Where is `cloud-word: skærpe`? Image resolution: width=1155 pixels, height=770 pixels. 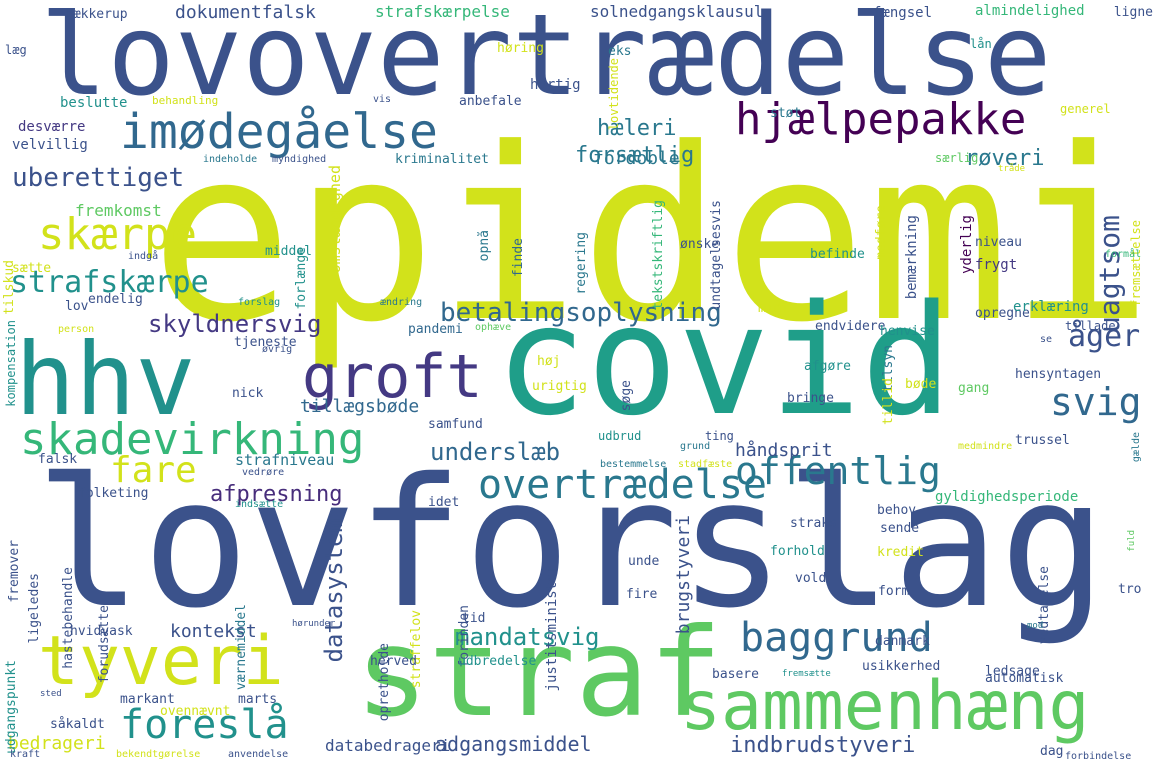 cloud-word: skærpe is located at coordinates (117, 234).